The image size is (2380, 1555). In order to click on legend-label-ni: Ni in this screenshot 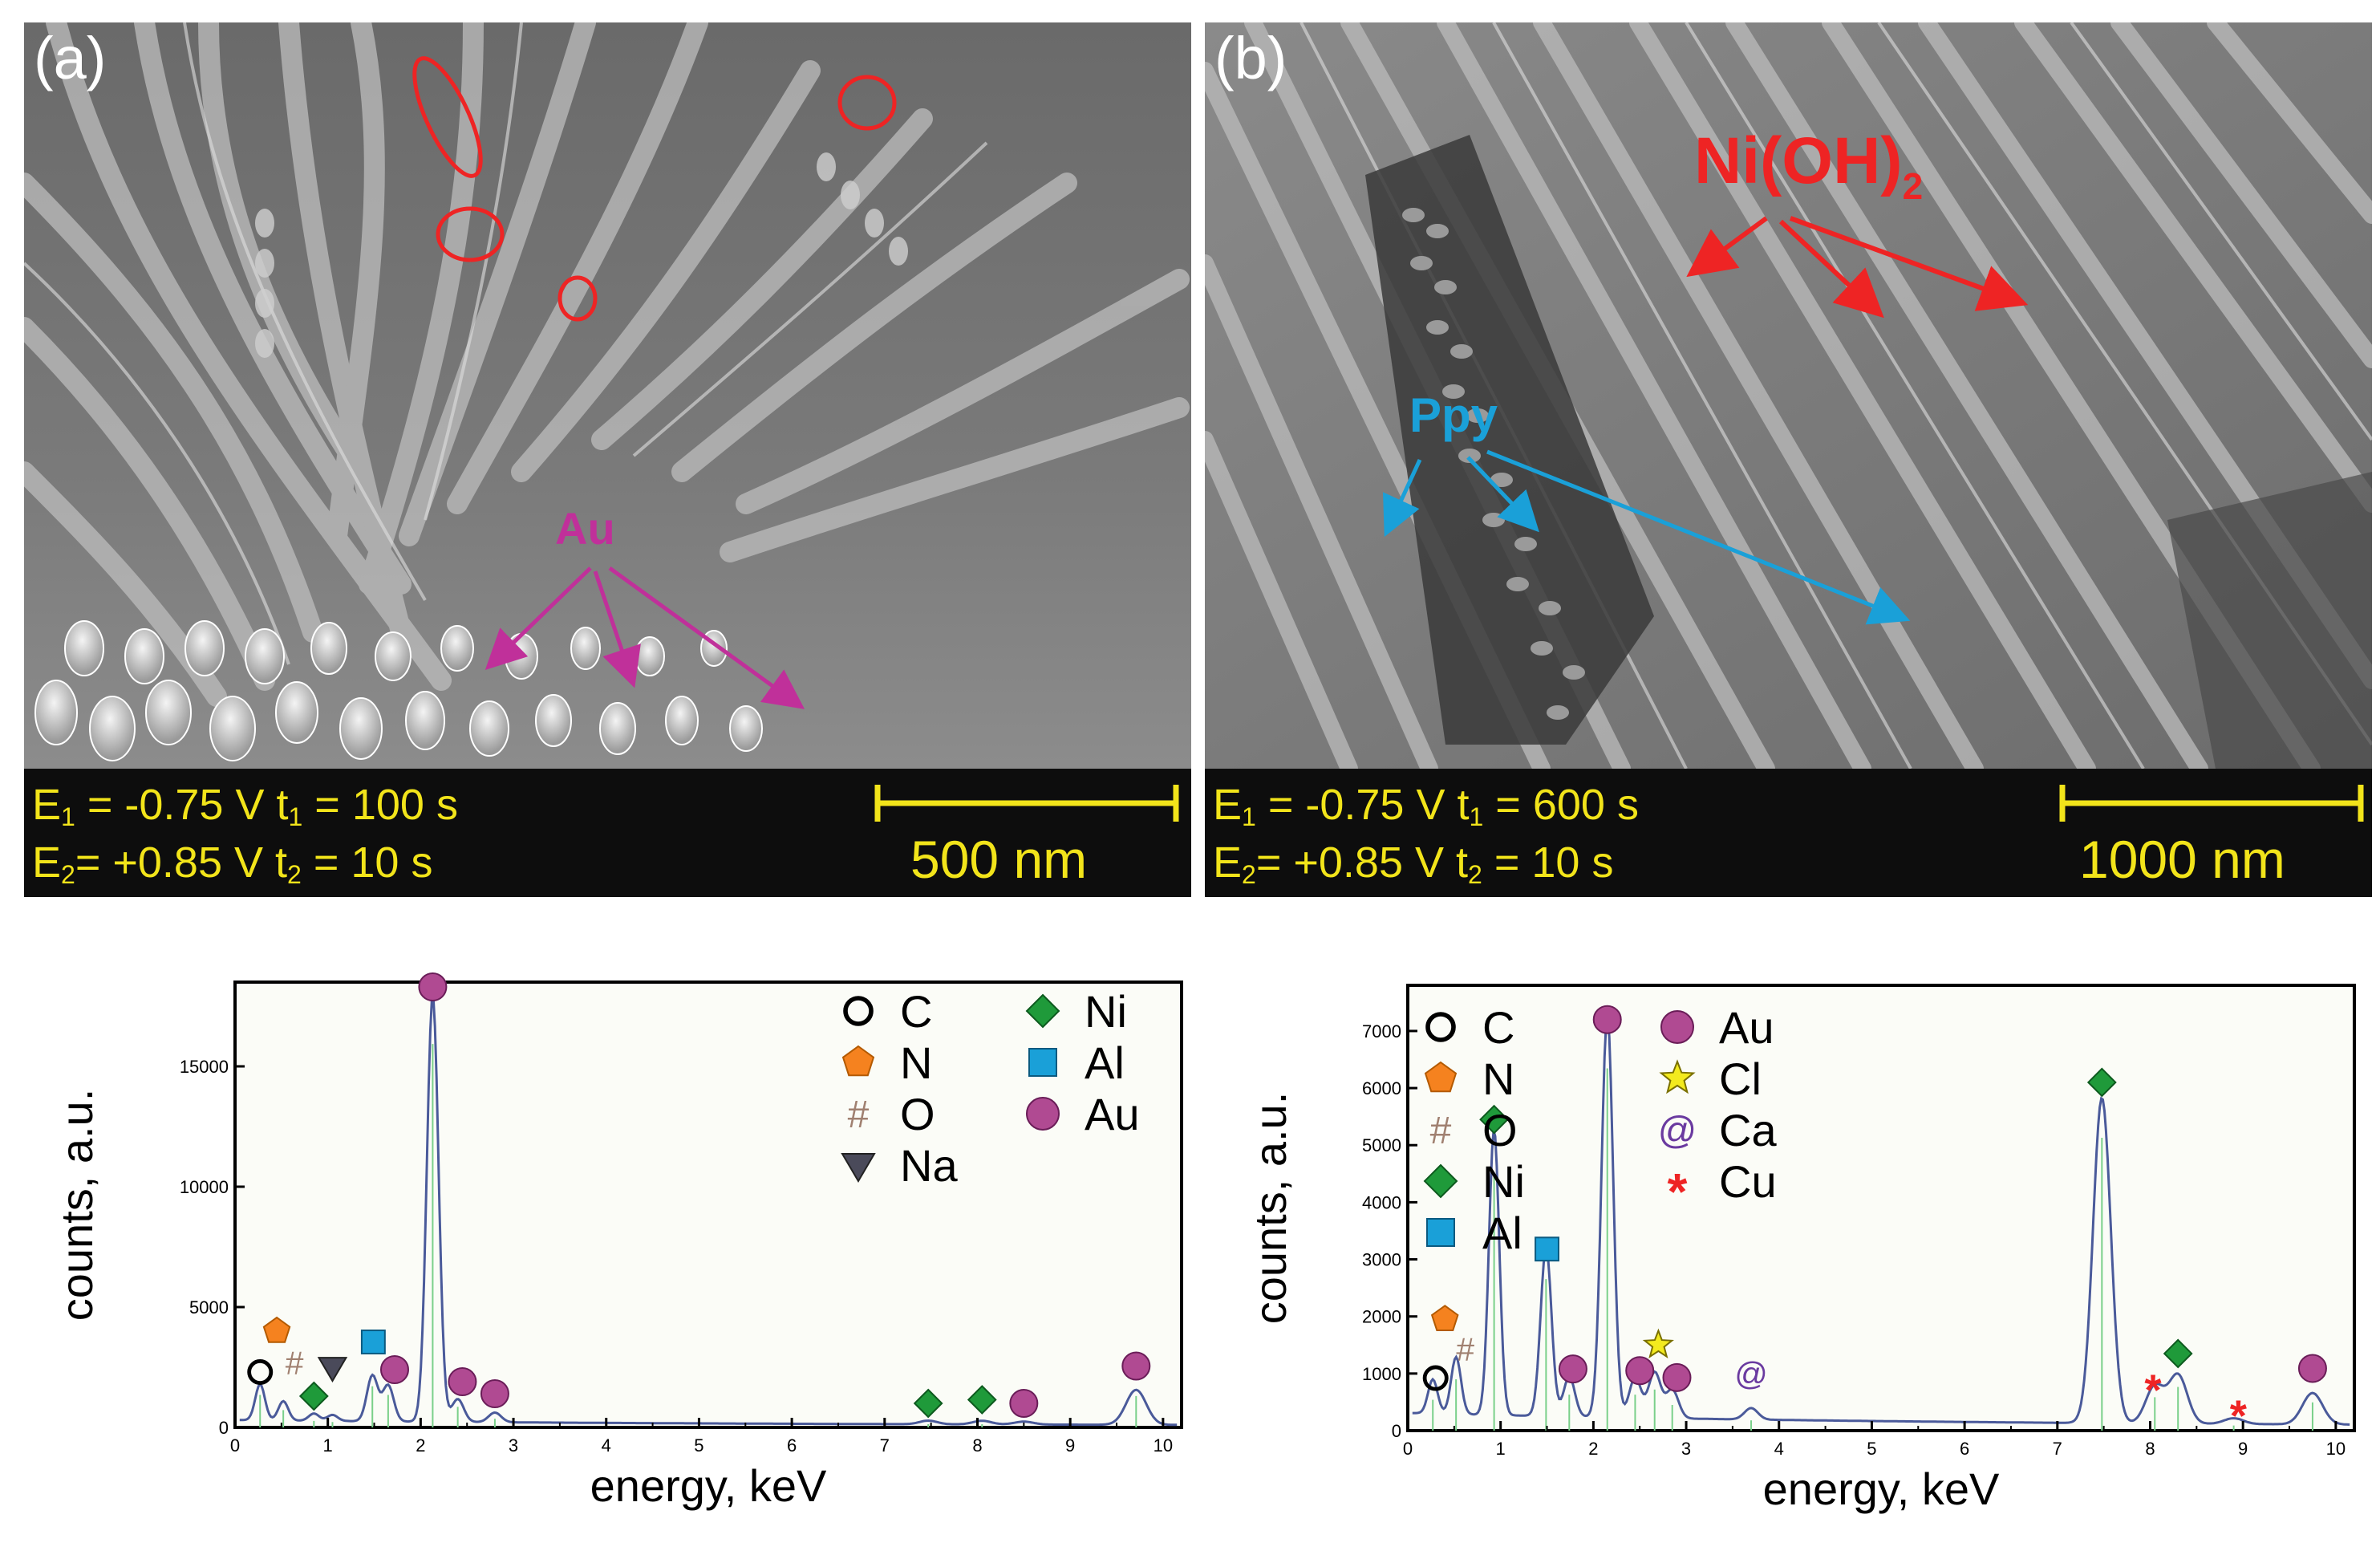, I will do `click(1504, 1181)`.